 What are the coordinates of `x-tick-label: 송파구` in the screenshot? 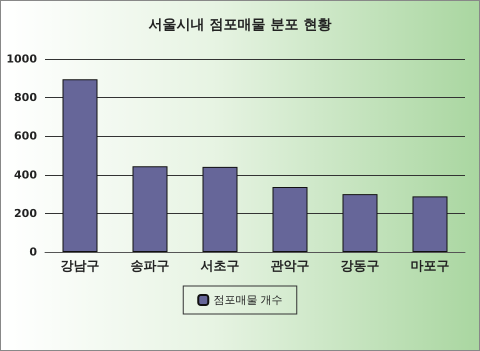 It's located at (150, 266).